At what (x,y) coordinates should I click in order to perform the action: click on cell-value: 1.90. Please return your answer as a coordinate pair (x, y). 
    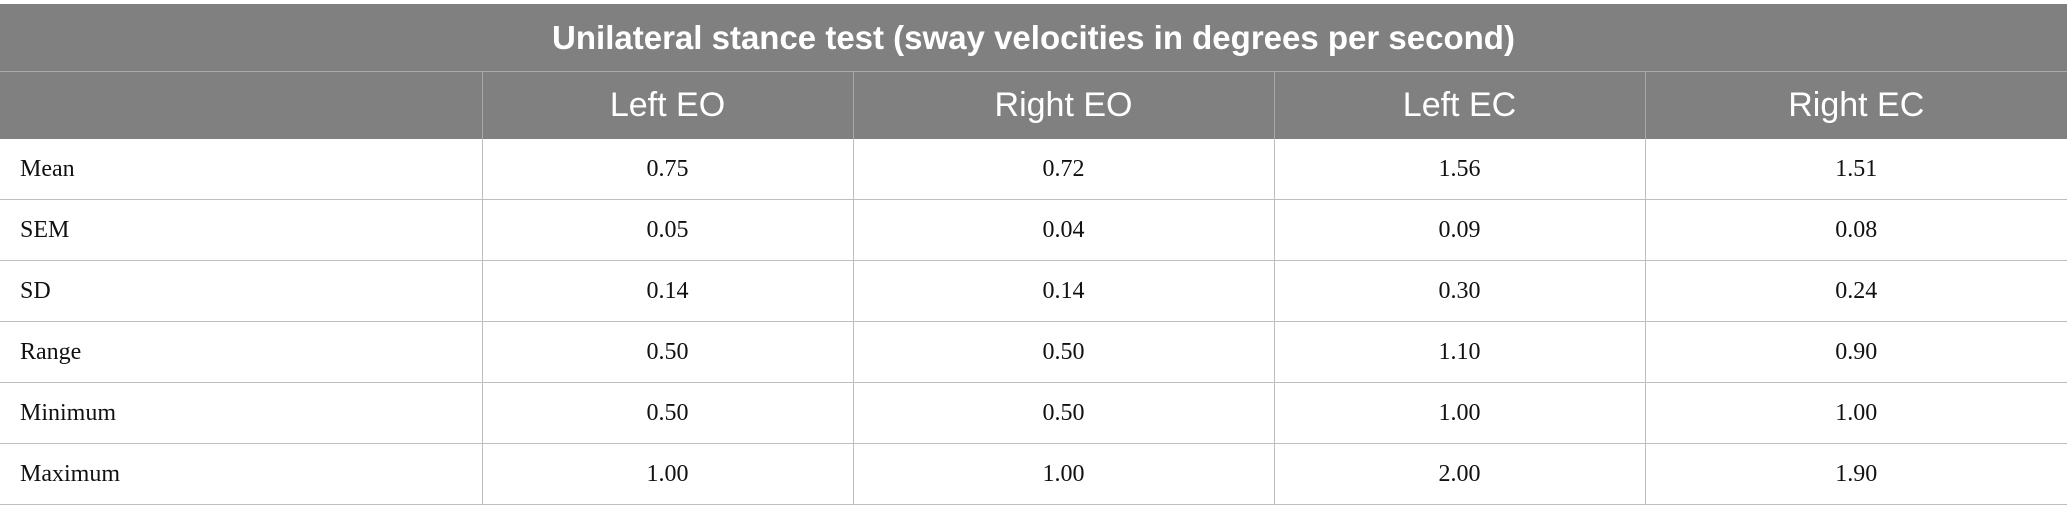
    Looking at the image, I should click on (1855, 474).